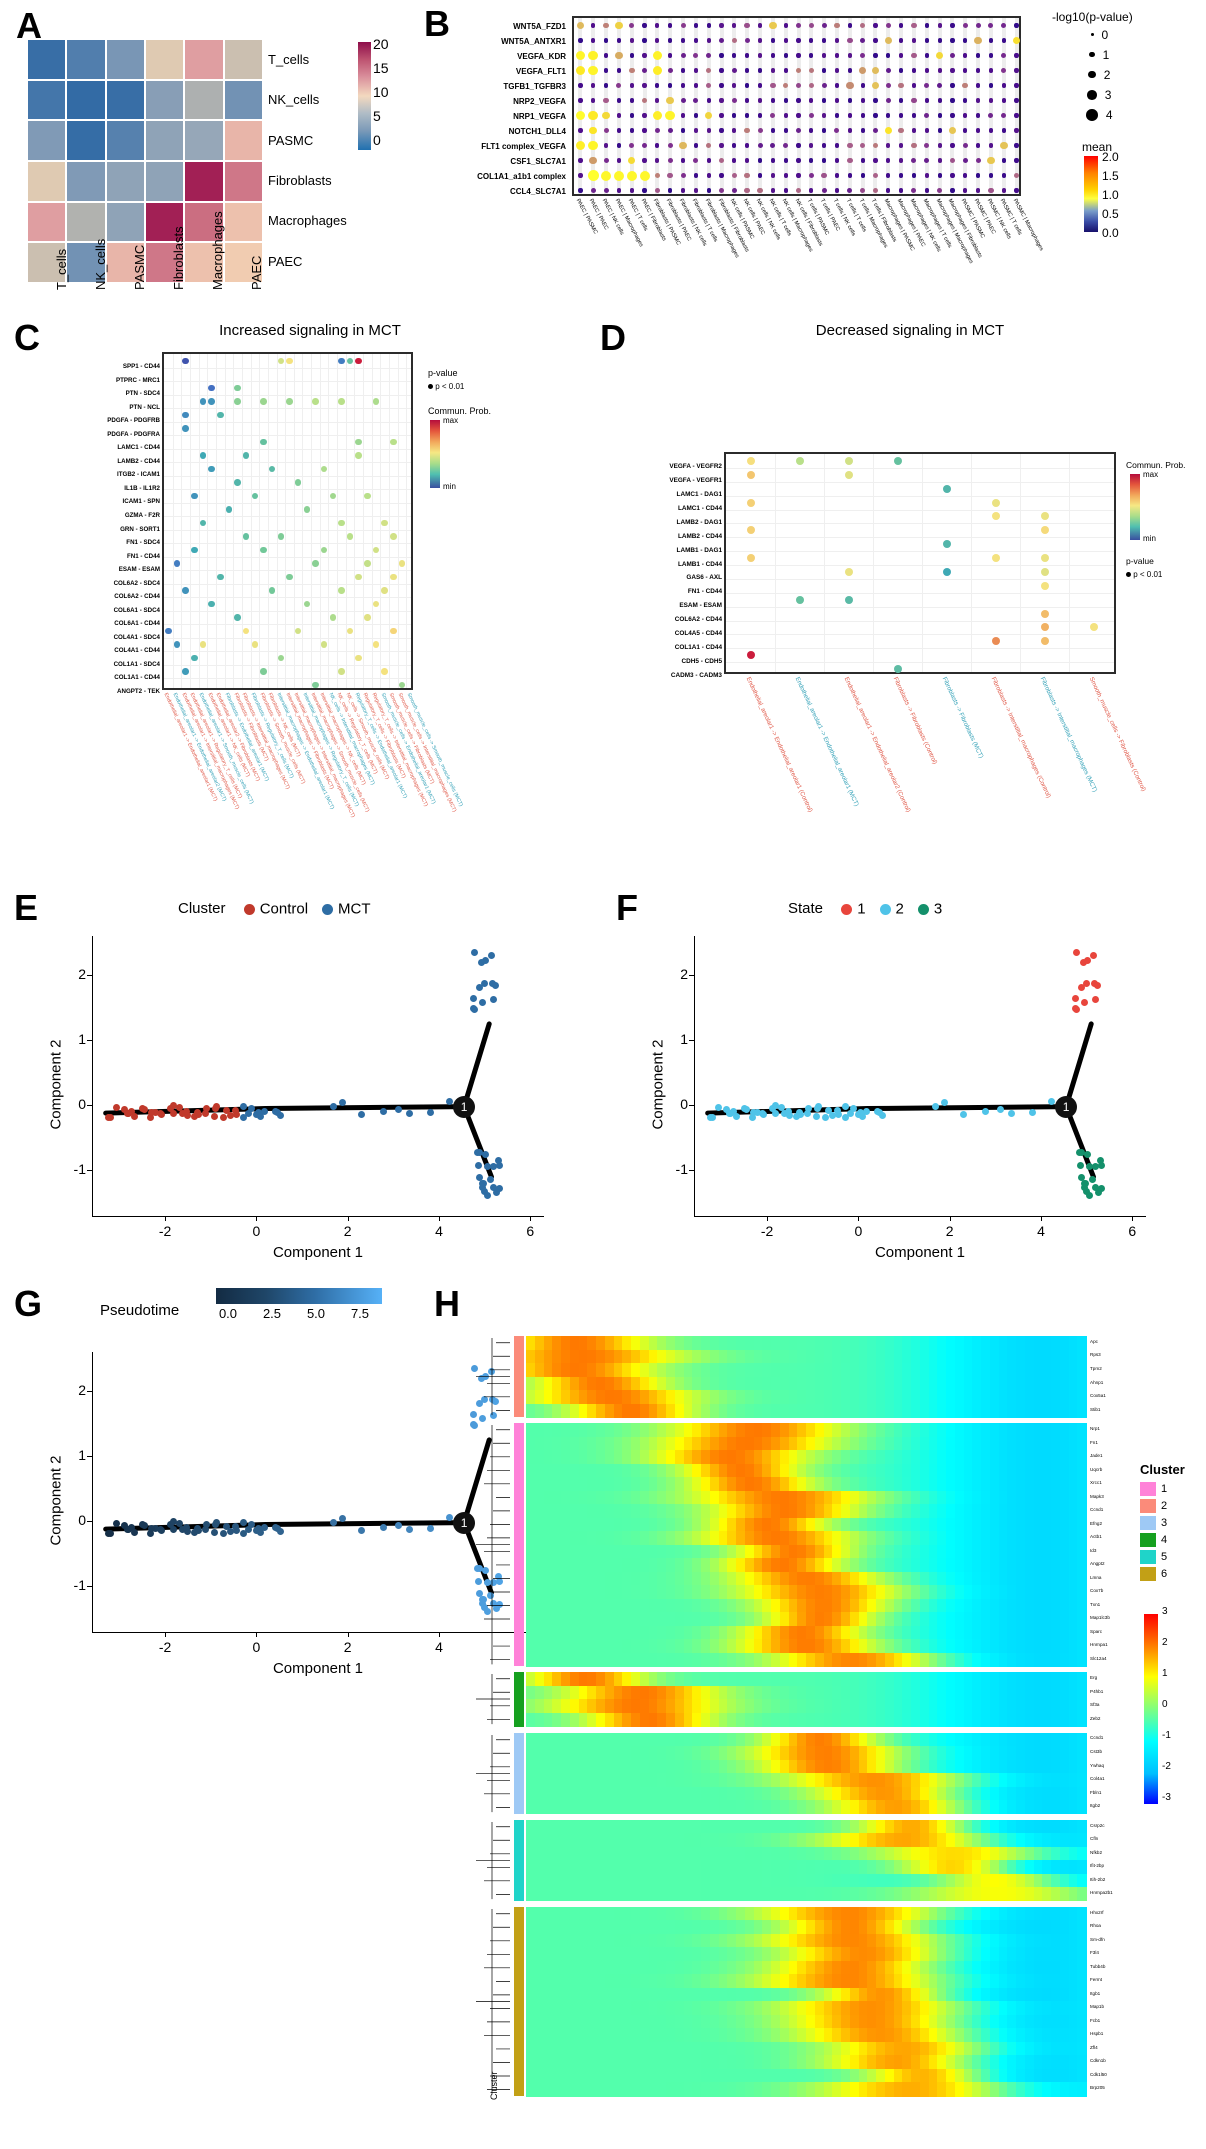  I want to click on panelF-y-ticklabel: 2, so click(684, 974).